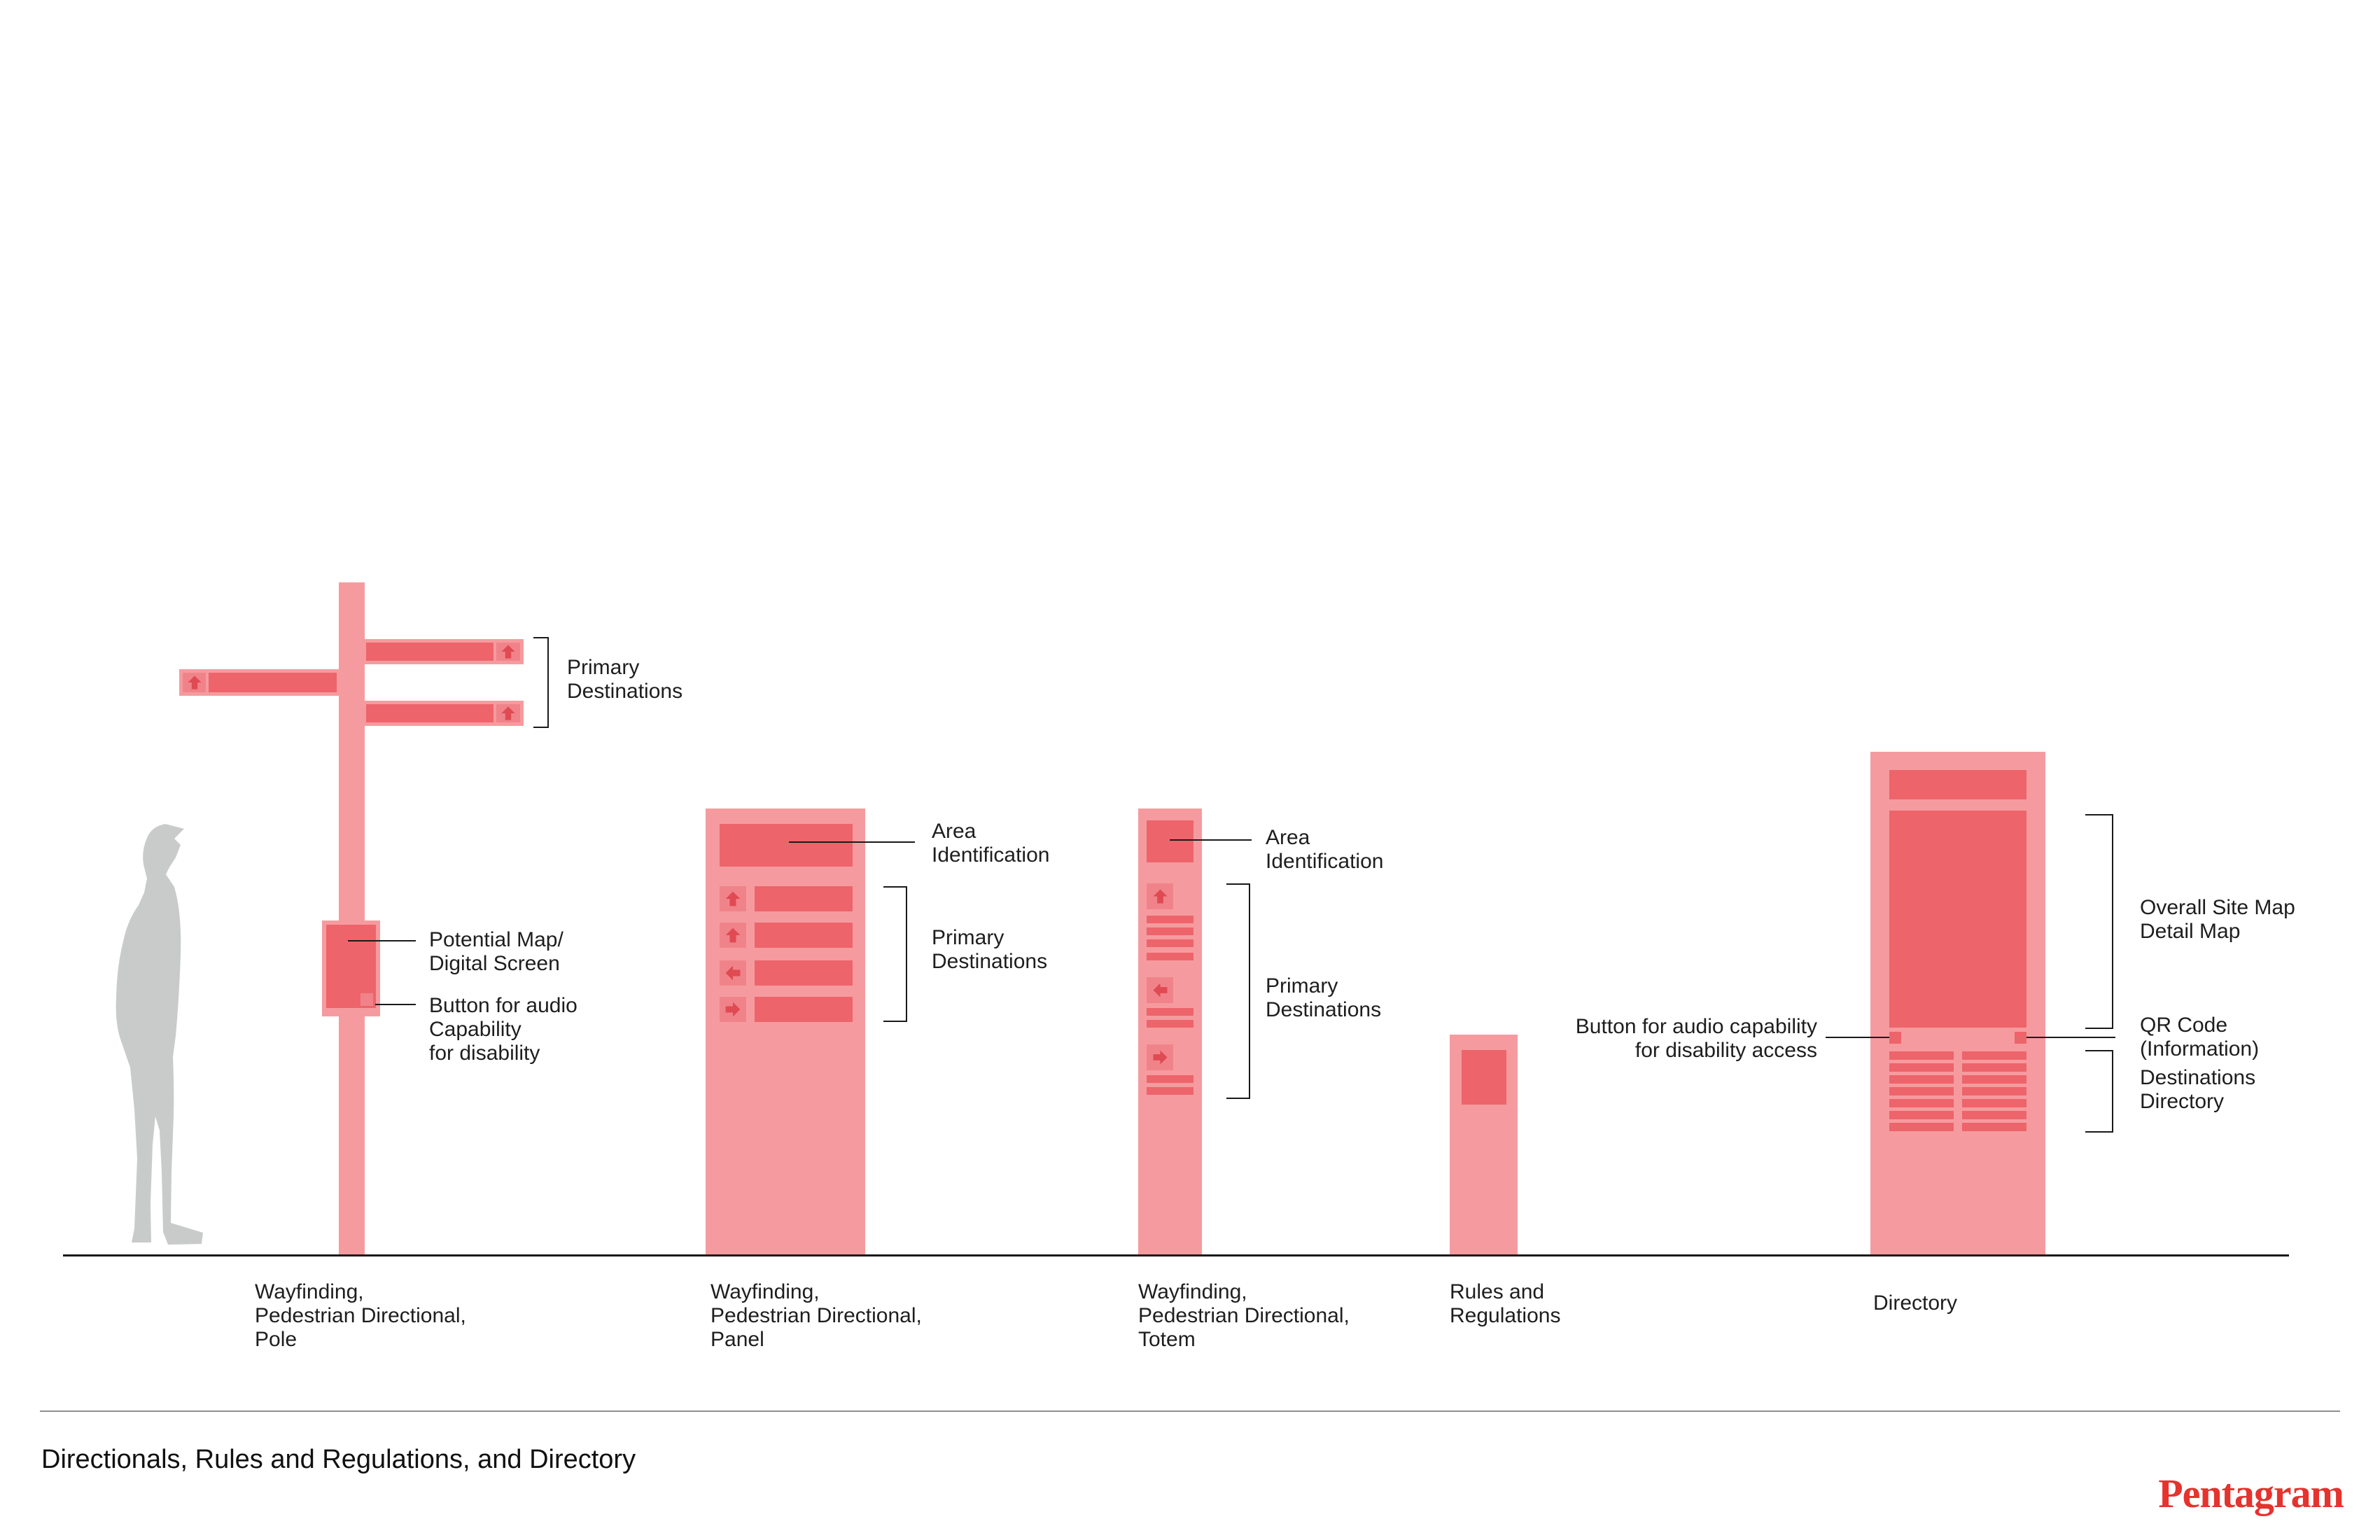 The width and height of the screenshot is (2380, 1540). What do you see at coordinates (1857, 1037) in the screenshot?
I see `directory-audio-leader-line` at bounding box center [1857, 1037].